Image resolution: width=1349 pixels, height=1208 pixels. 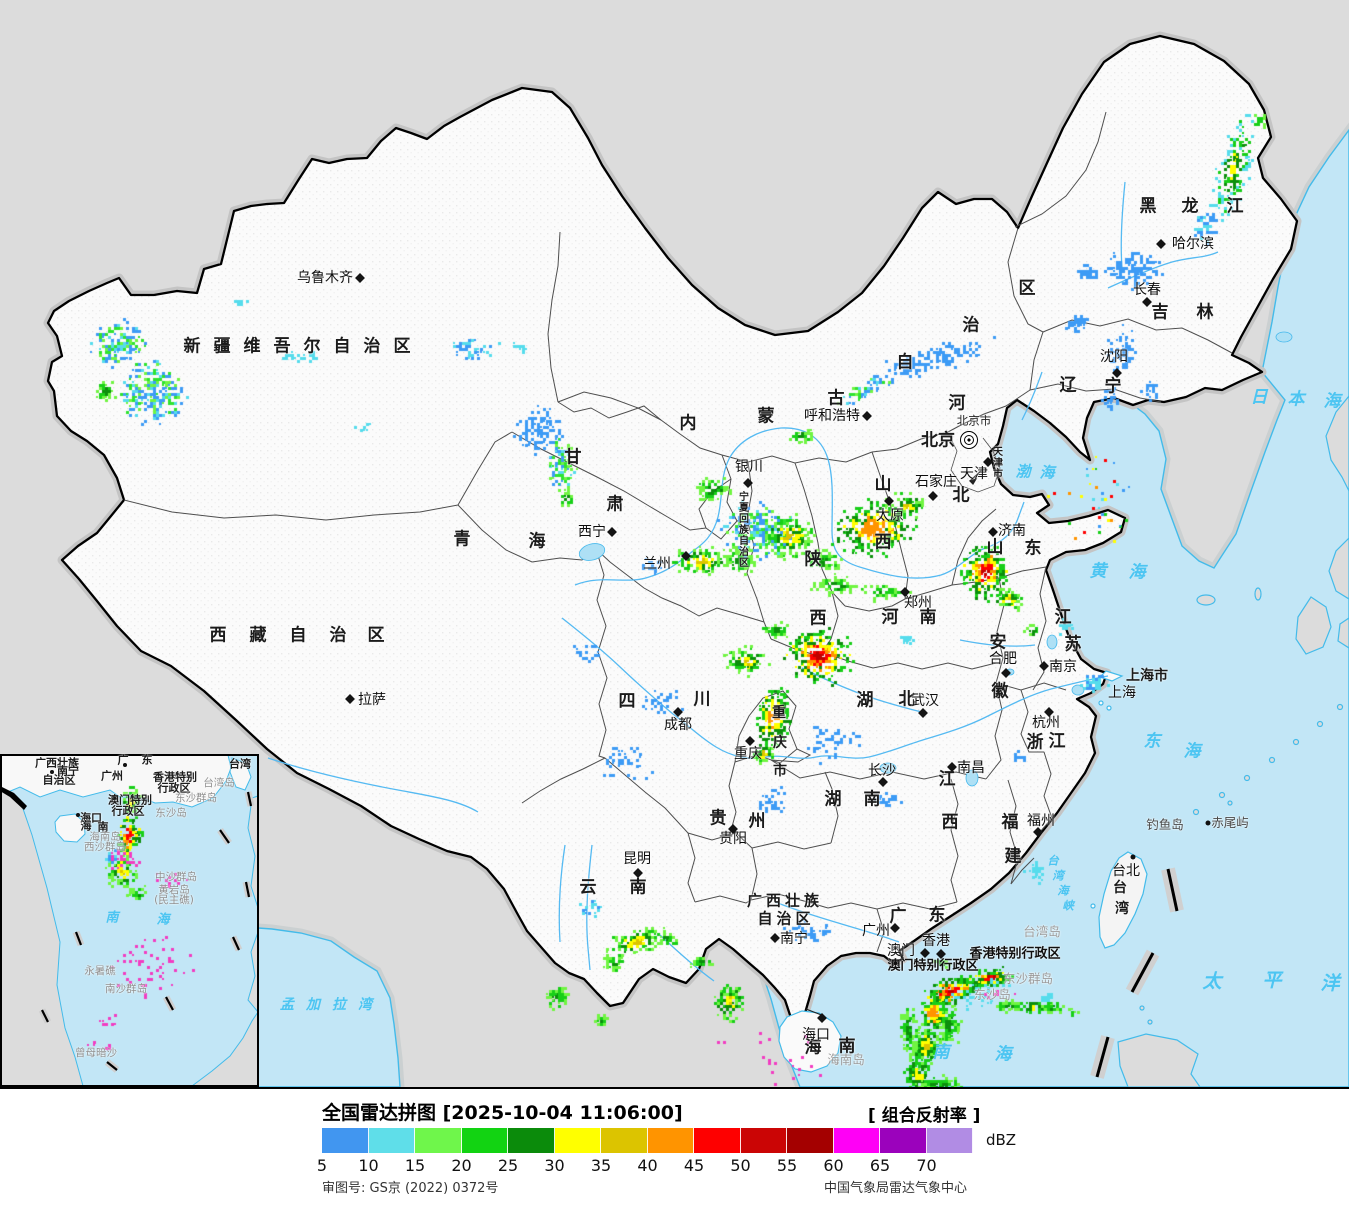 I want to click on credit-text: 中国气象局雷达气象中心, so click(x=895, y=1188).